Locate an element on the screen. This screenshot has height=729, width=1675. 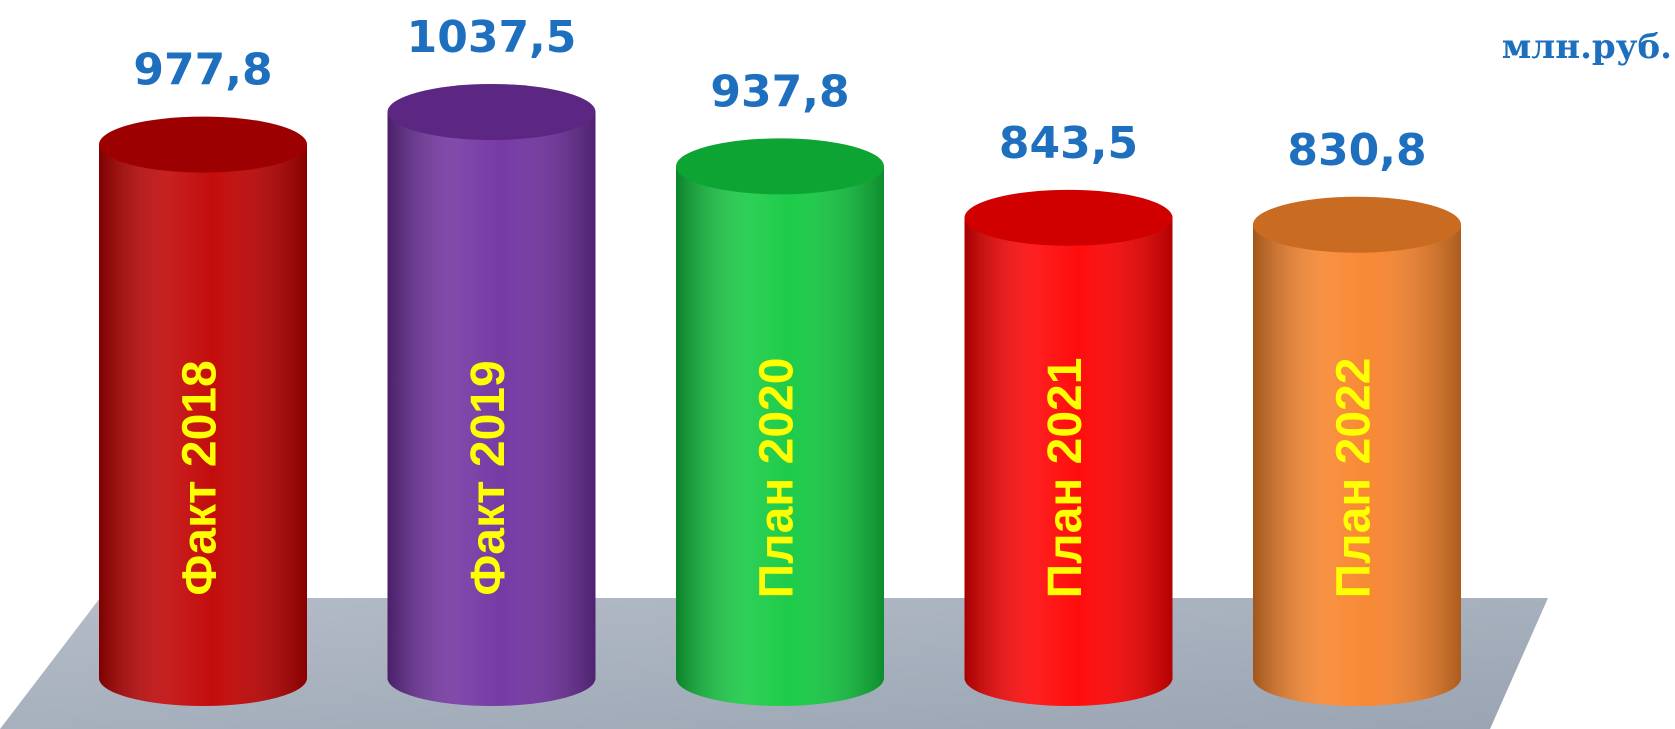
unit-label: млн.руб. is located at coordinates (1587, 47).